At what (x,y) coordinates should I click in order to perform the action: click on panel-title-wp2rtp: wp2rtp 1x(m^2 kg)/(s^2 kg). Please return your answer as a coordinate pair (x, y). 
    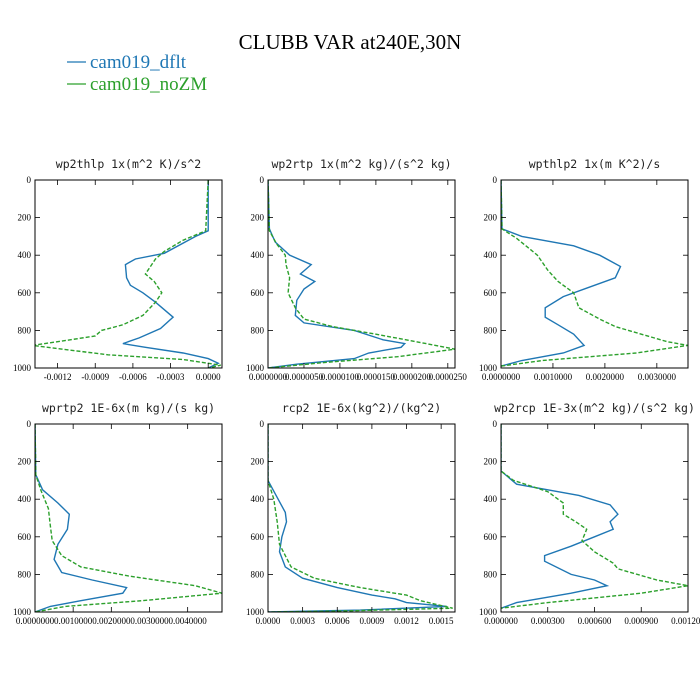
    Looking at the image, I should click on (361, 164).